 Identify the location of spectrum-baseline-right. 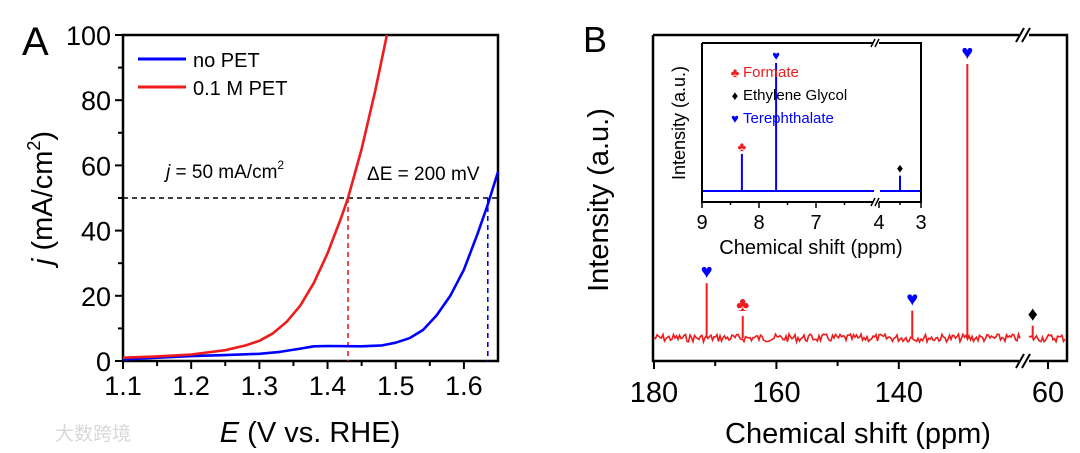
(1047, 338).